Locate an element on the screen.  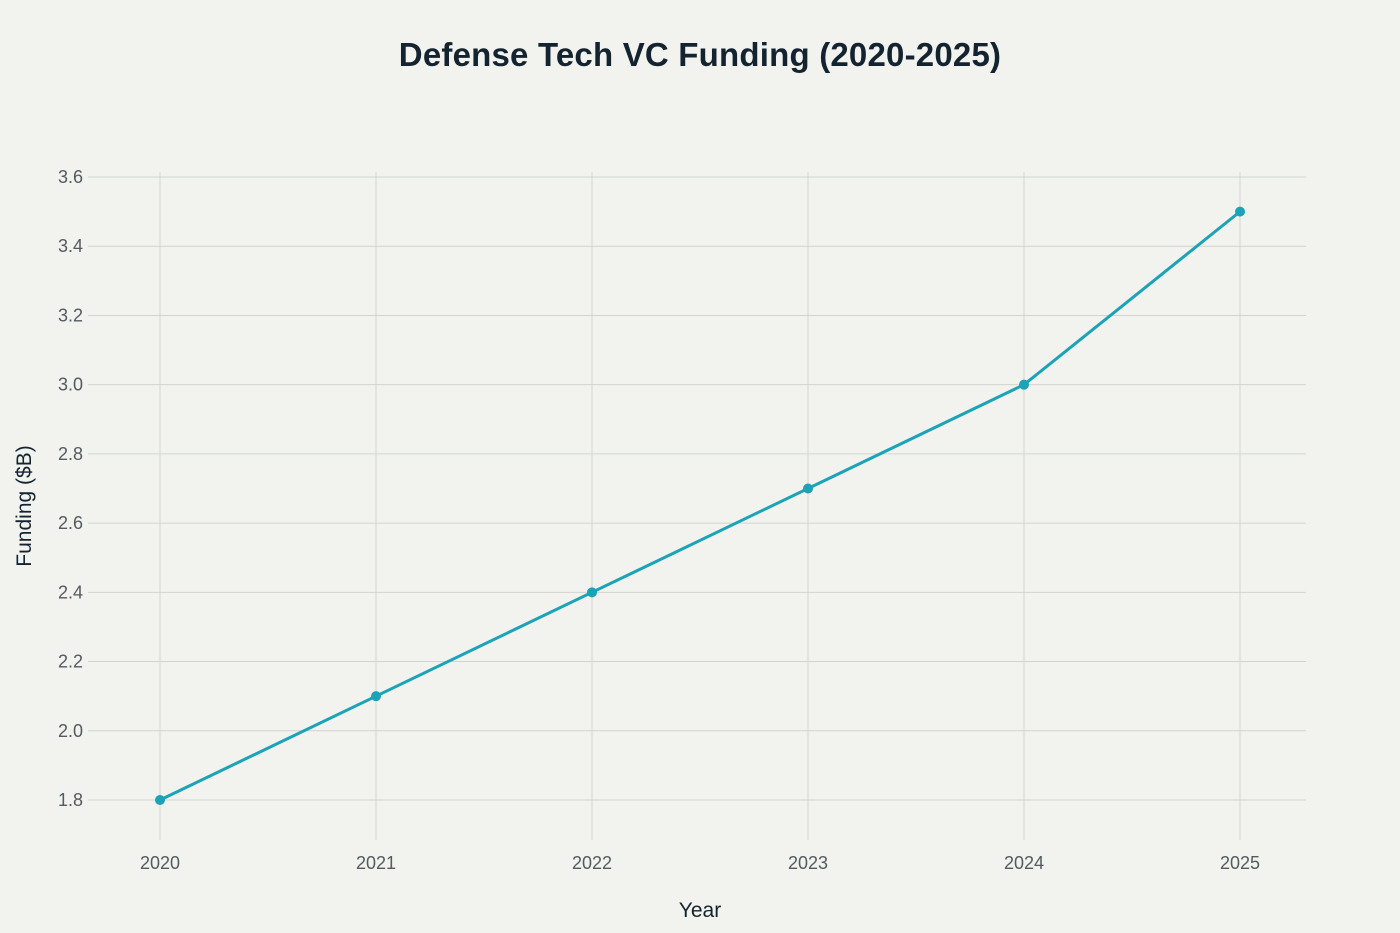
y-tick-label: 3.6 is located at coordinates (70, 177).